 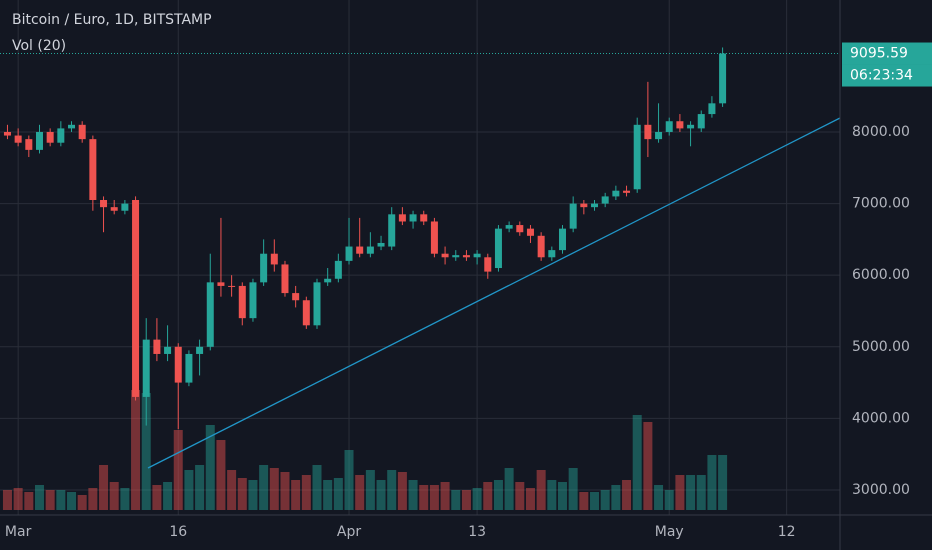 I want to click on y-tick-label: 4000.00, so click(x=881, y=418).